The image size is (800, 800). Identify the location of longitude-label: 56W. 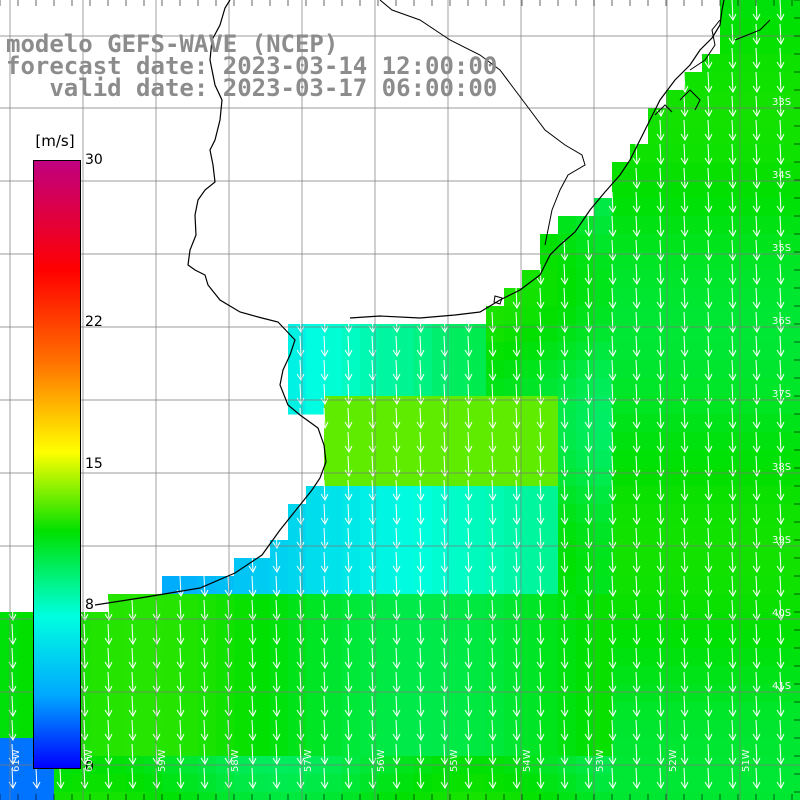
(381, 760).